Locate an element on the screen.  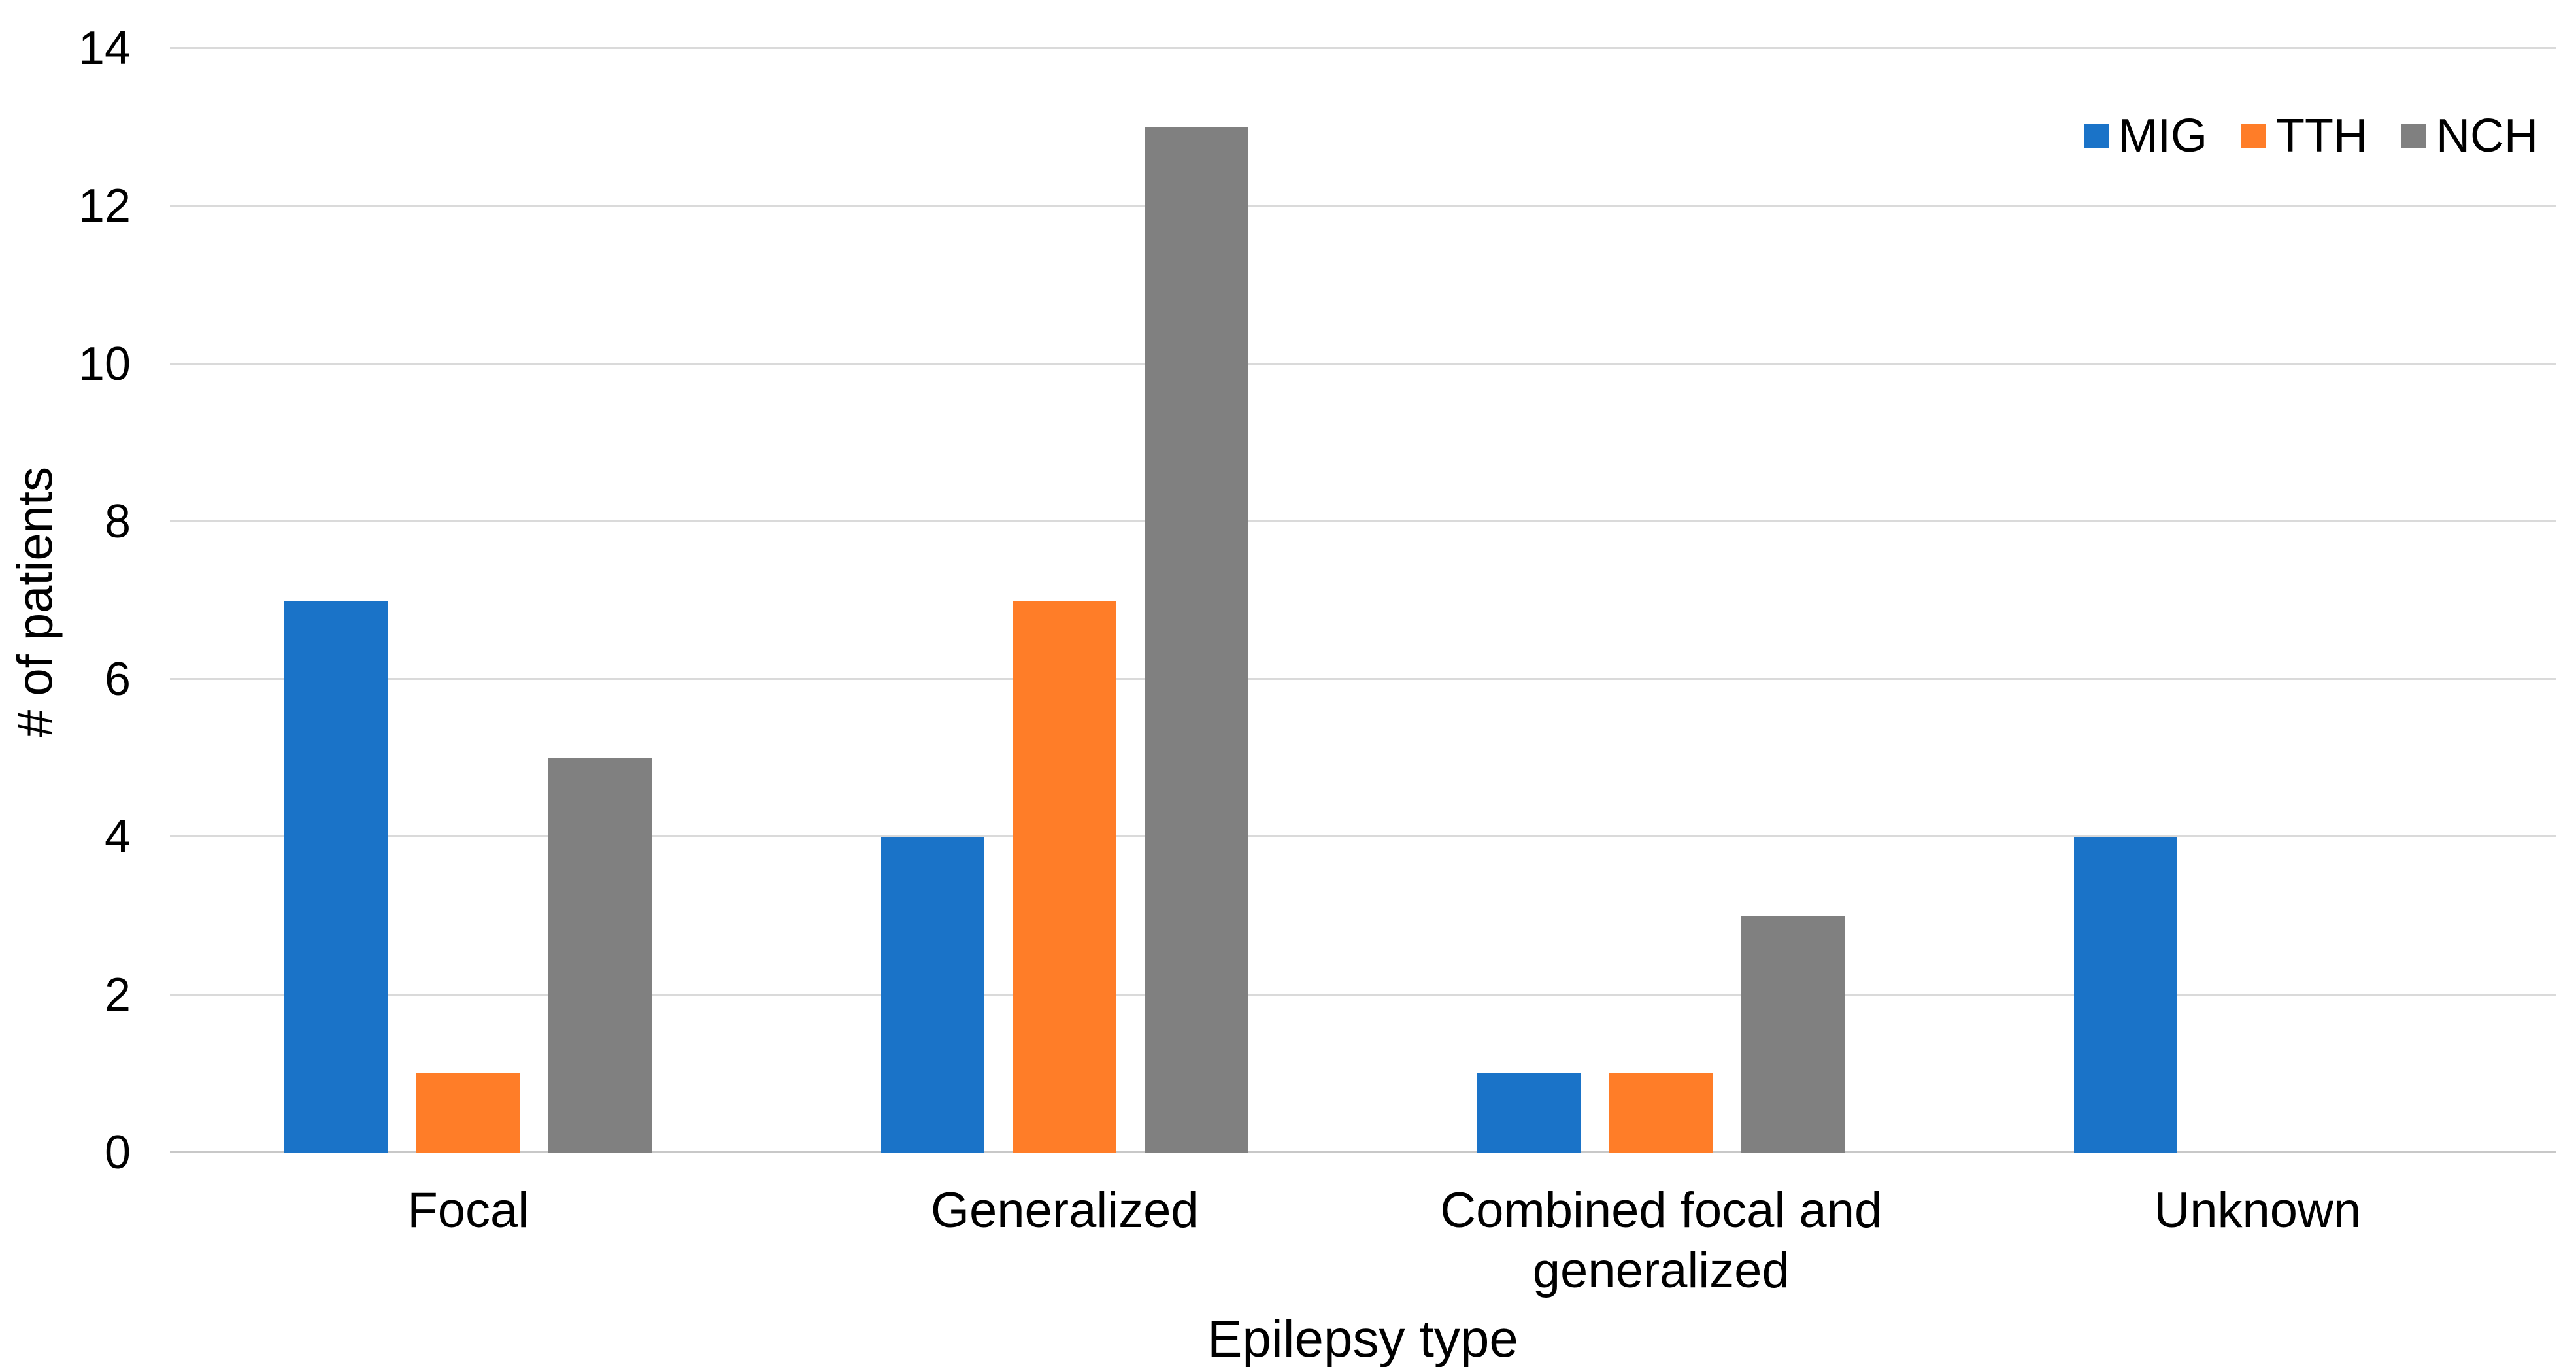
legend-label: TTH is located at coordinates (2322, 136).